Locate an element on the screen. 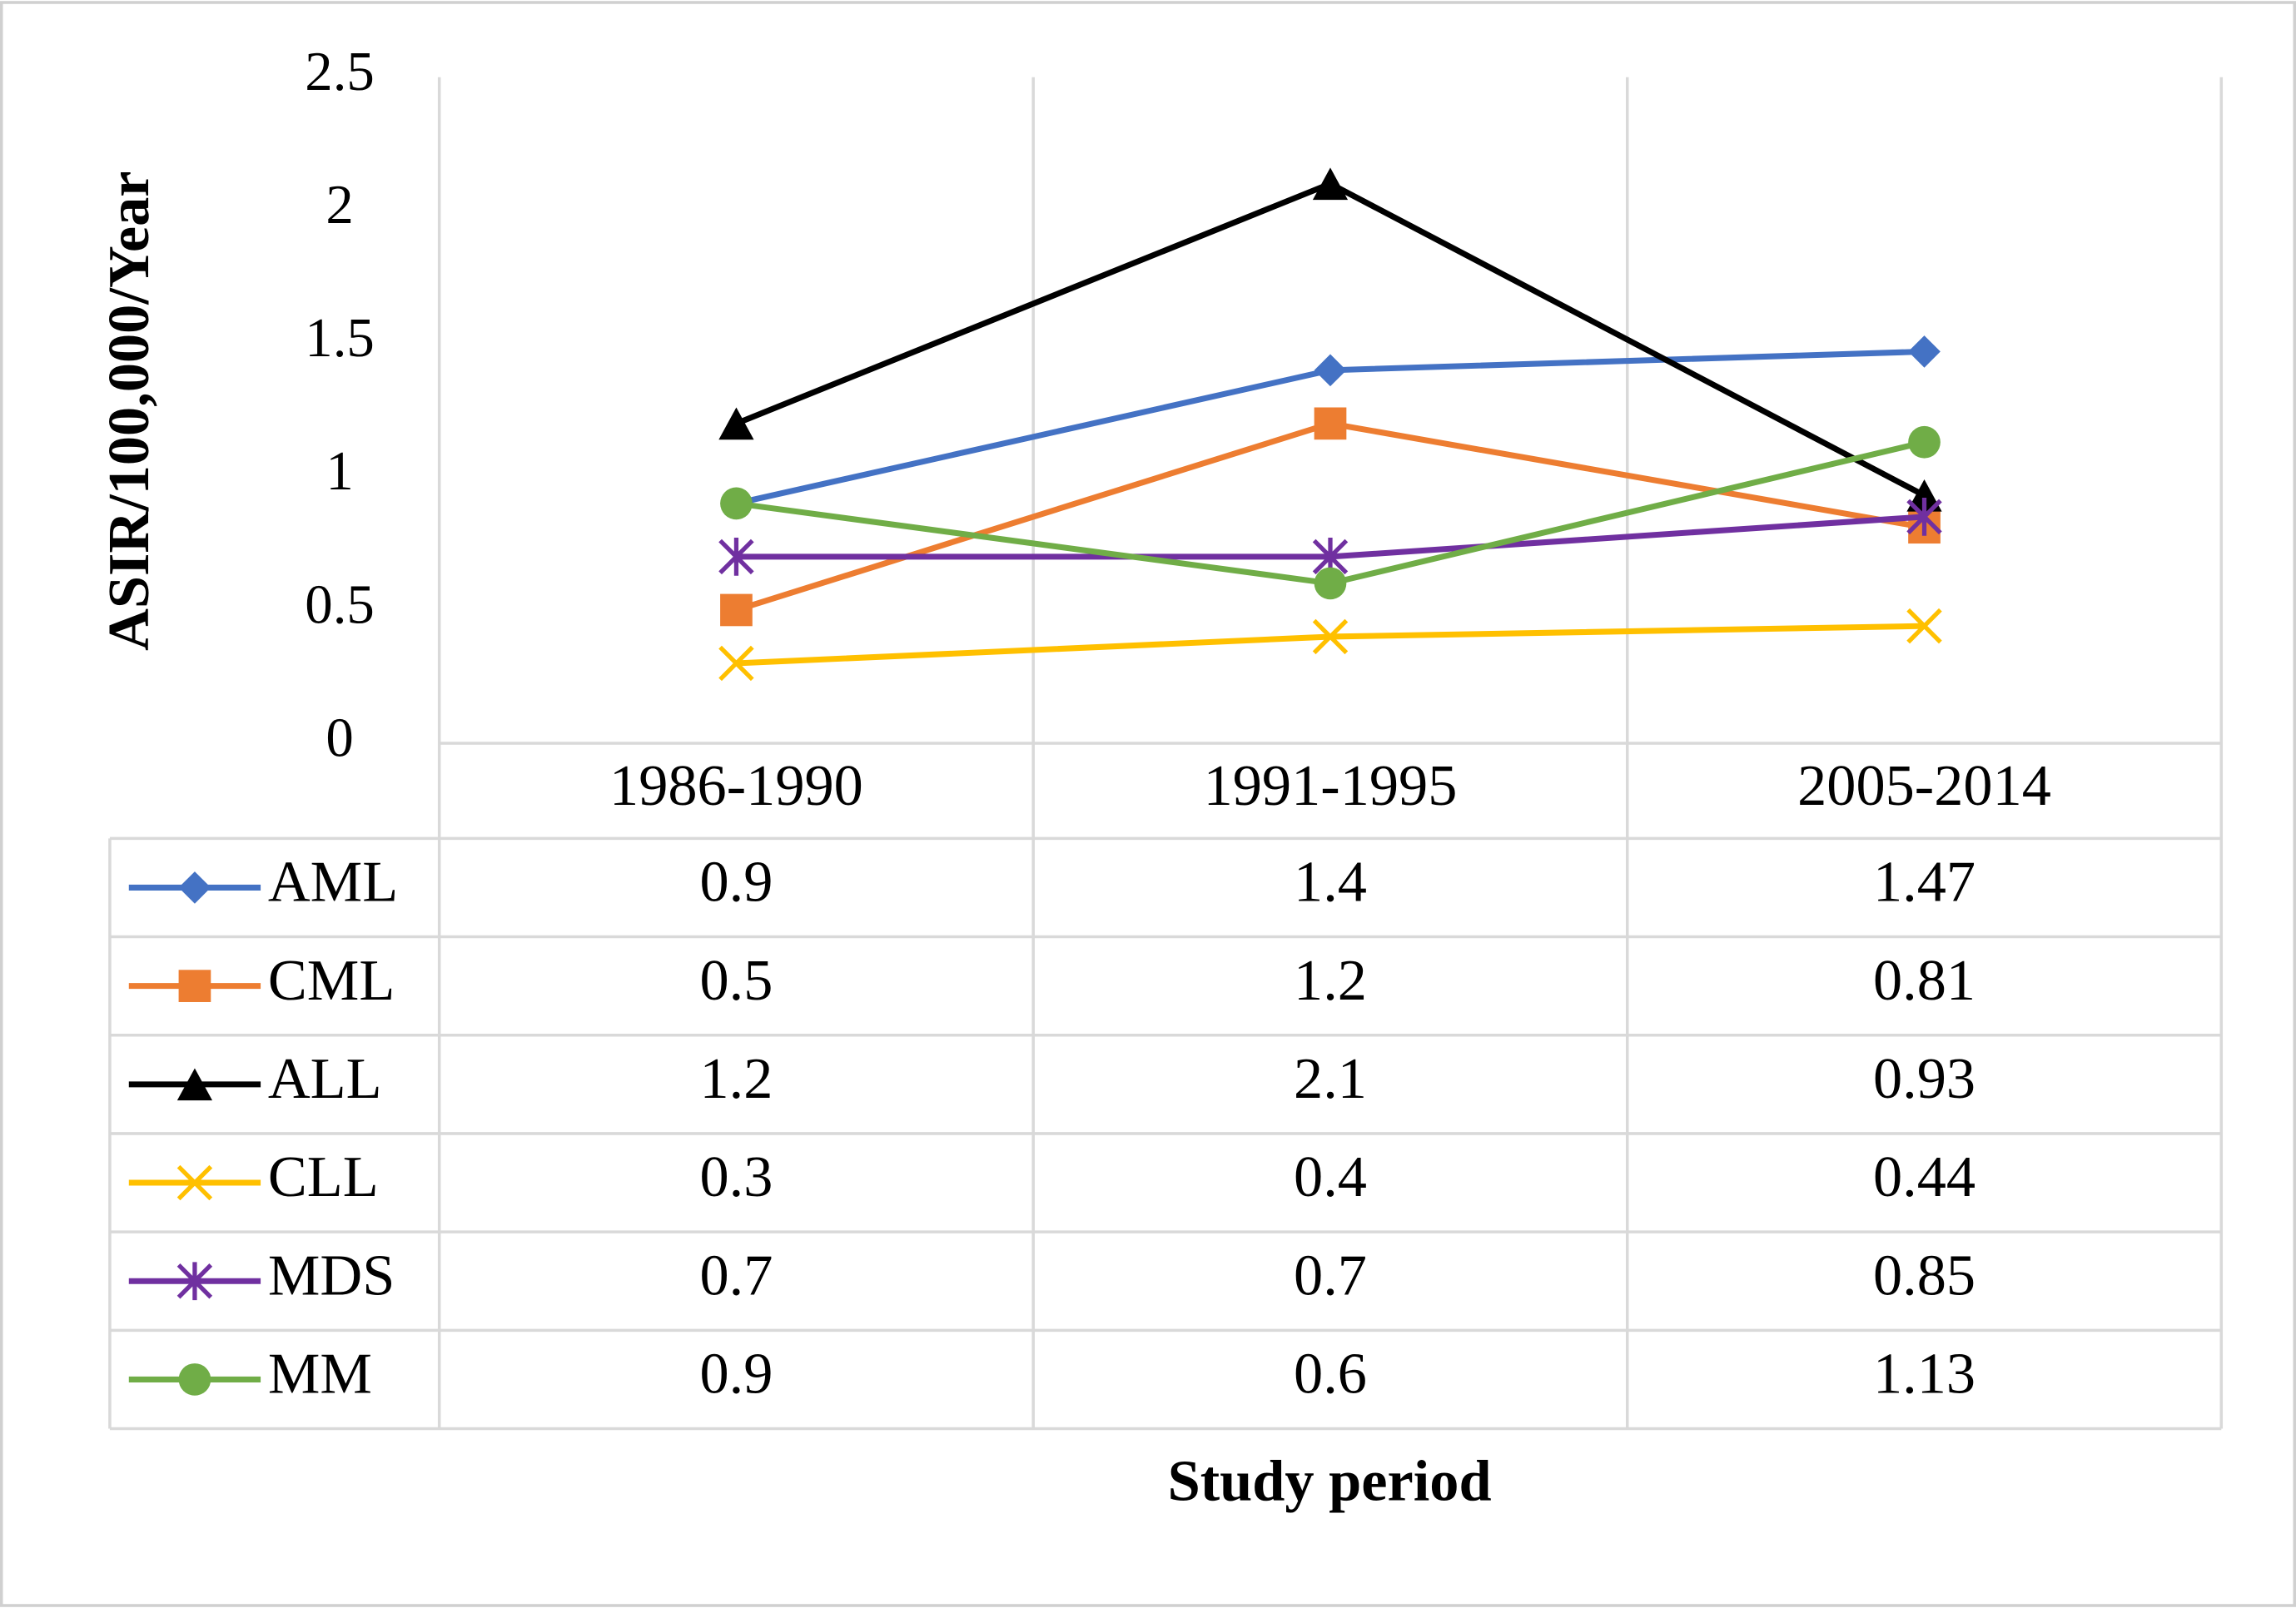 The width and height of the screenshot is (2296, 1608). x-tick-label: 1991-1995 is located at coordinates (1331, 785).